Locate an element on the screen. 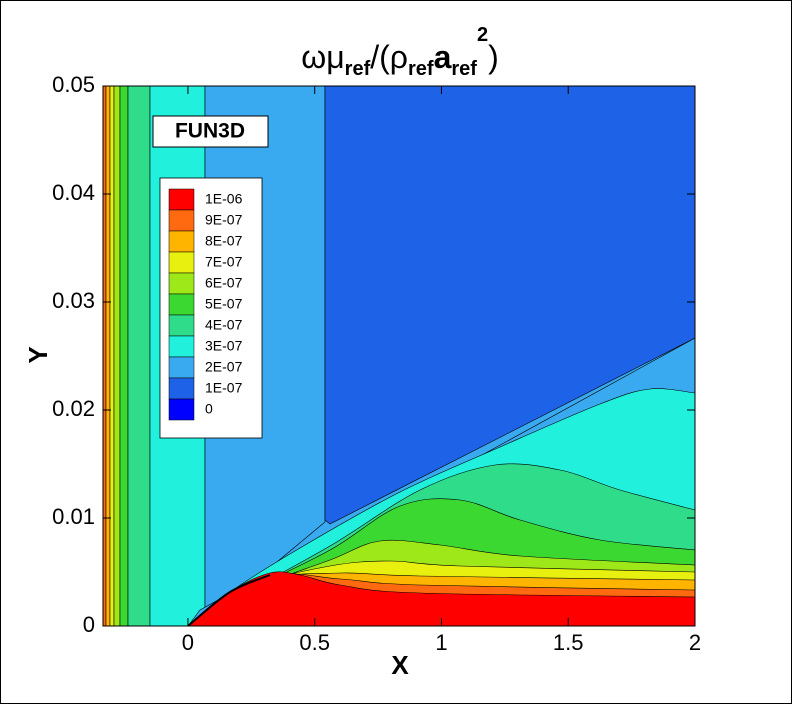  annotation-box is located at coordinates (210, 131).